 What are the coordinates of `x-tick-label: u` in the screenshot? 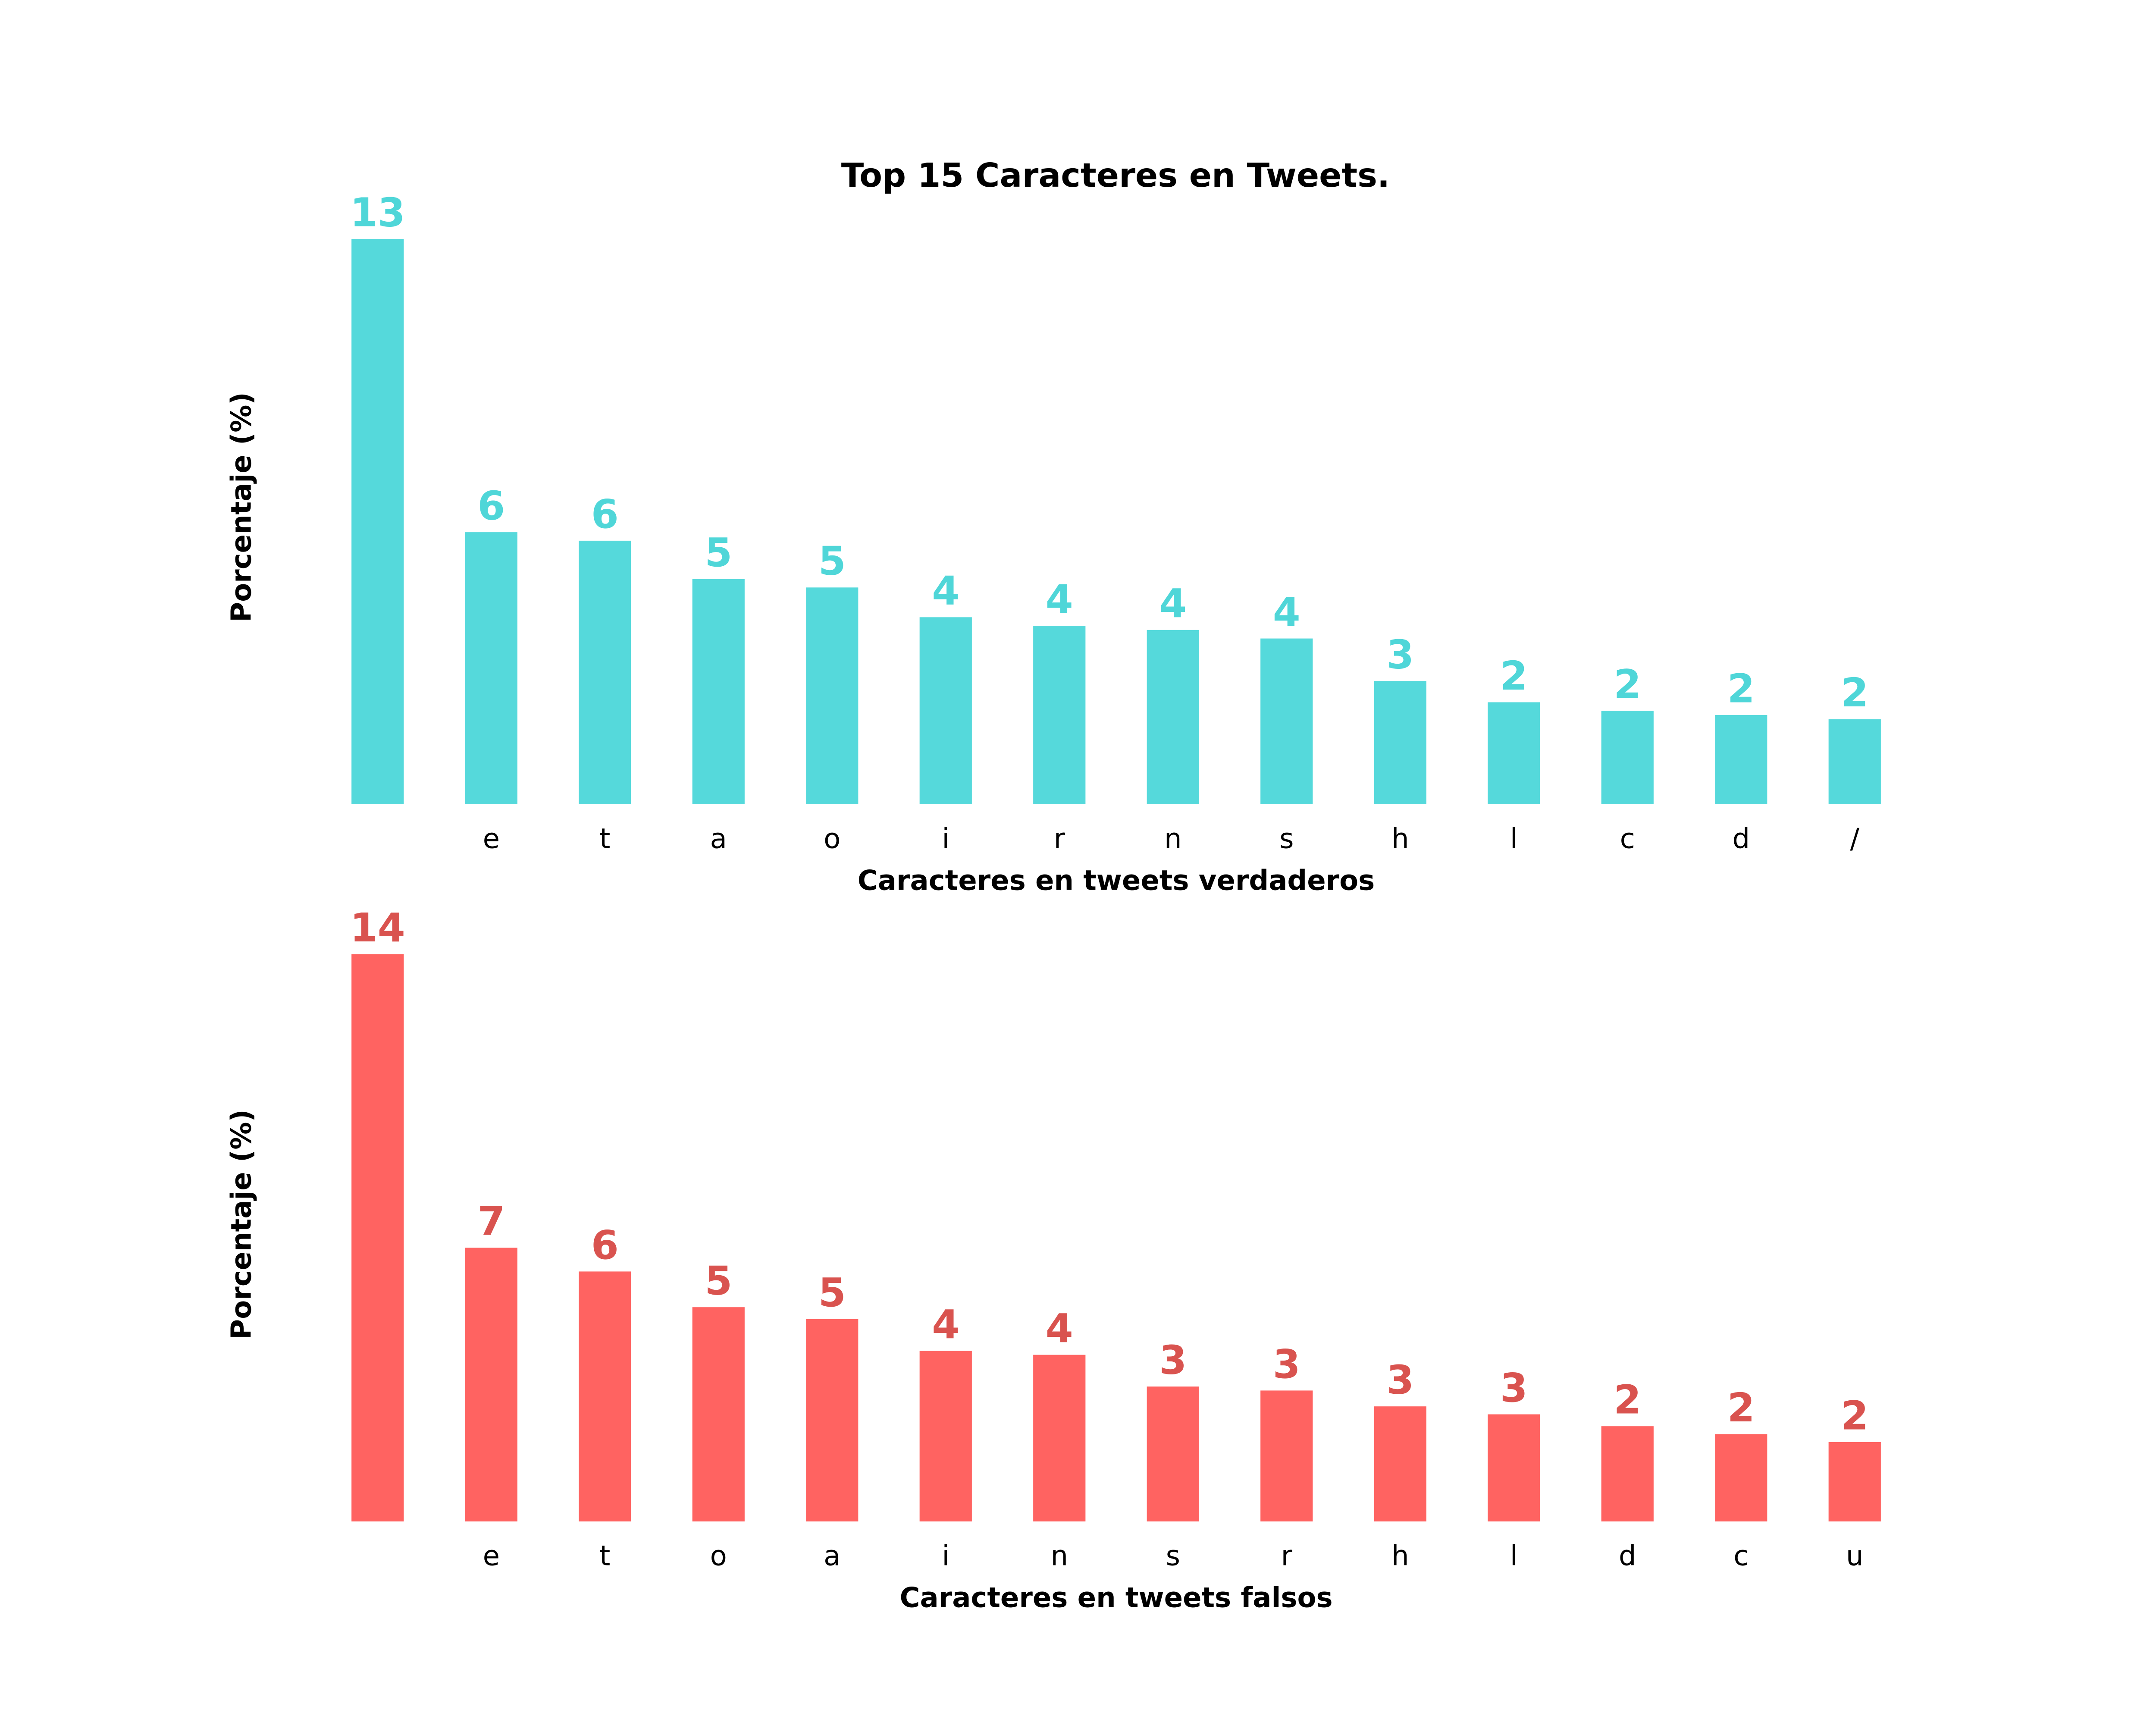 It's located at (1855, 1556).